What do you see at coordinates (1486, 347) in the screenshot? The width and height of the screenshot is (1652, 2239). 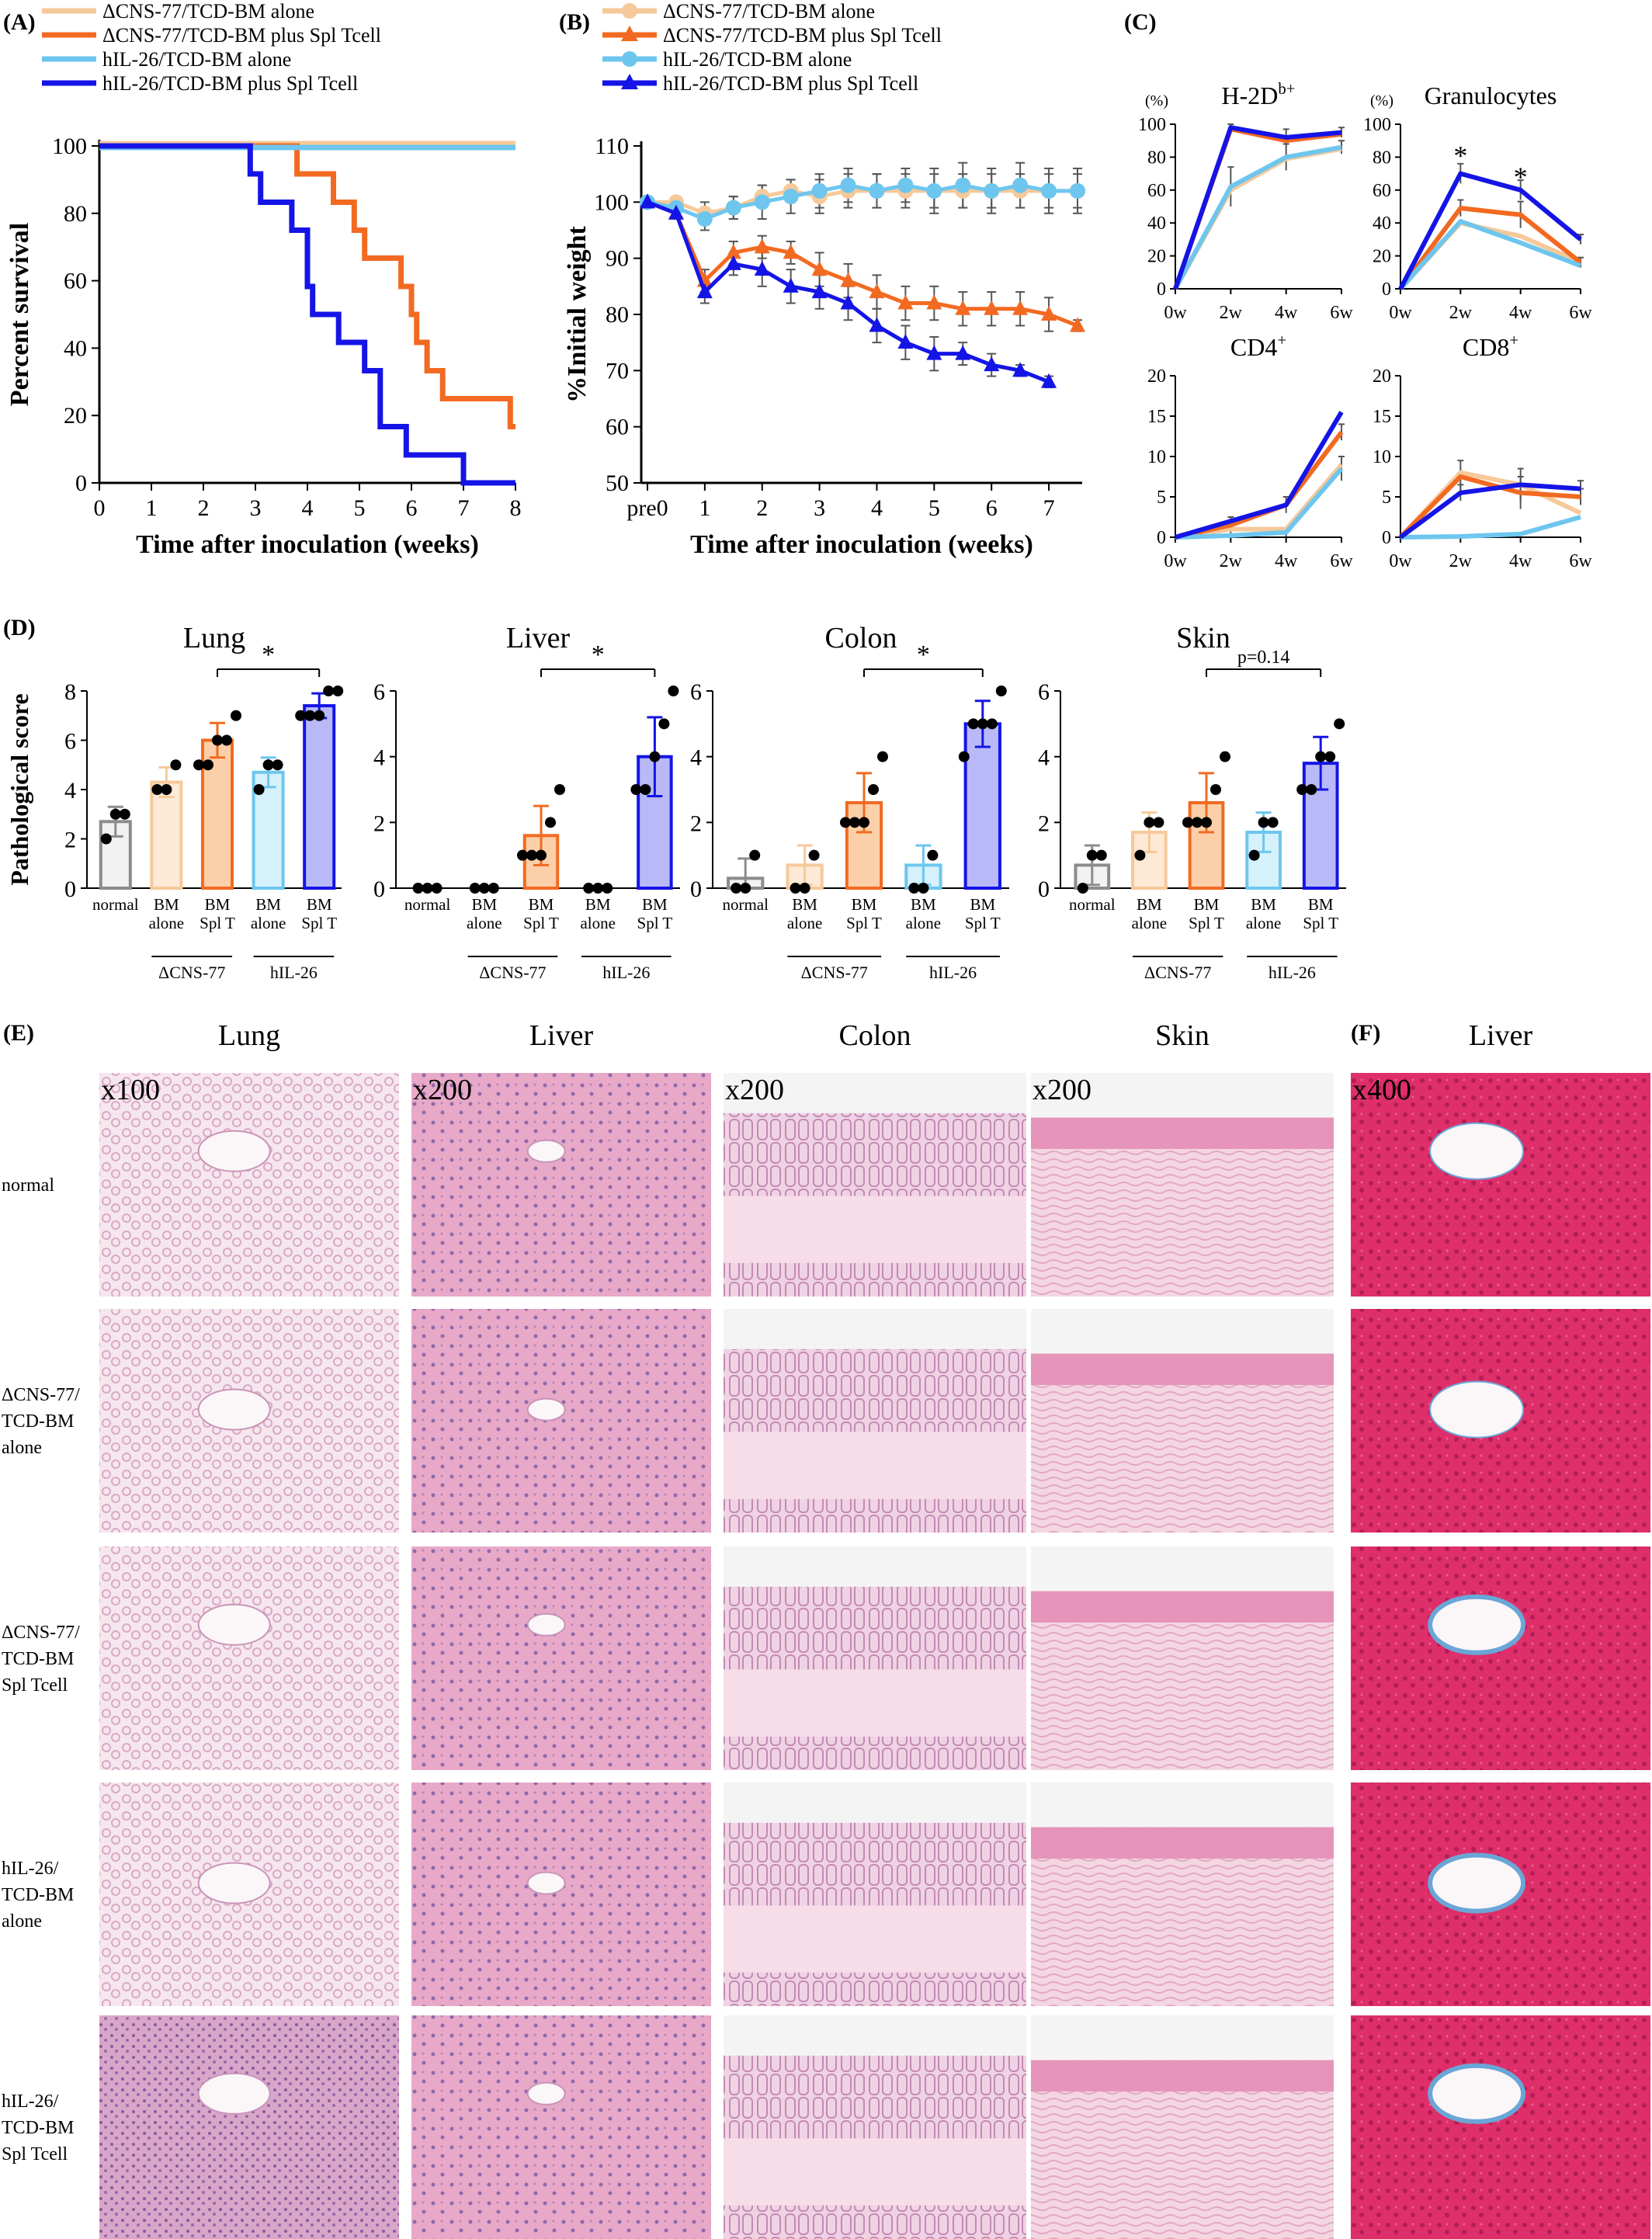 I see `c4-title-main: CD8` at bounding box center [1486, 347].